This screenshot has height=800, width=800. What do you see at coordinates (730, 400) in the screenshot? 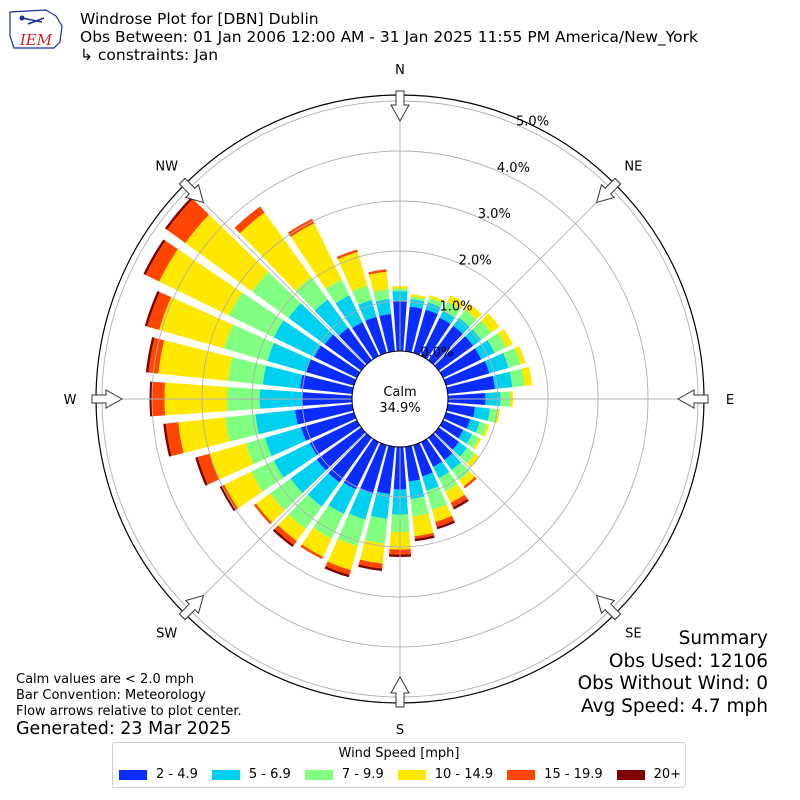
I see `direction-label: E` at bounding box center [730, 400].